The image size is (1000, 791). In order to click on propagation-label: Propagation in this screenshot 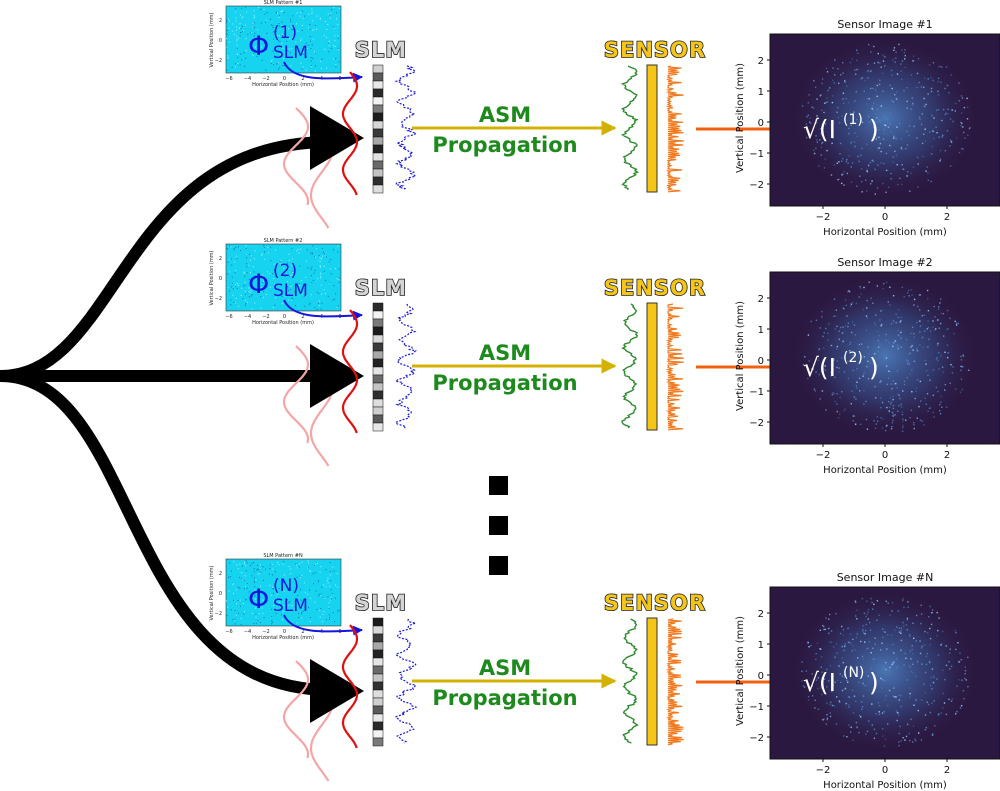, I will do `click(504, 145)`.